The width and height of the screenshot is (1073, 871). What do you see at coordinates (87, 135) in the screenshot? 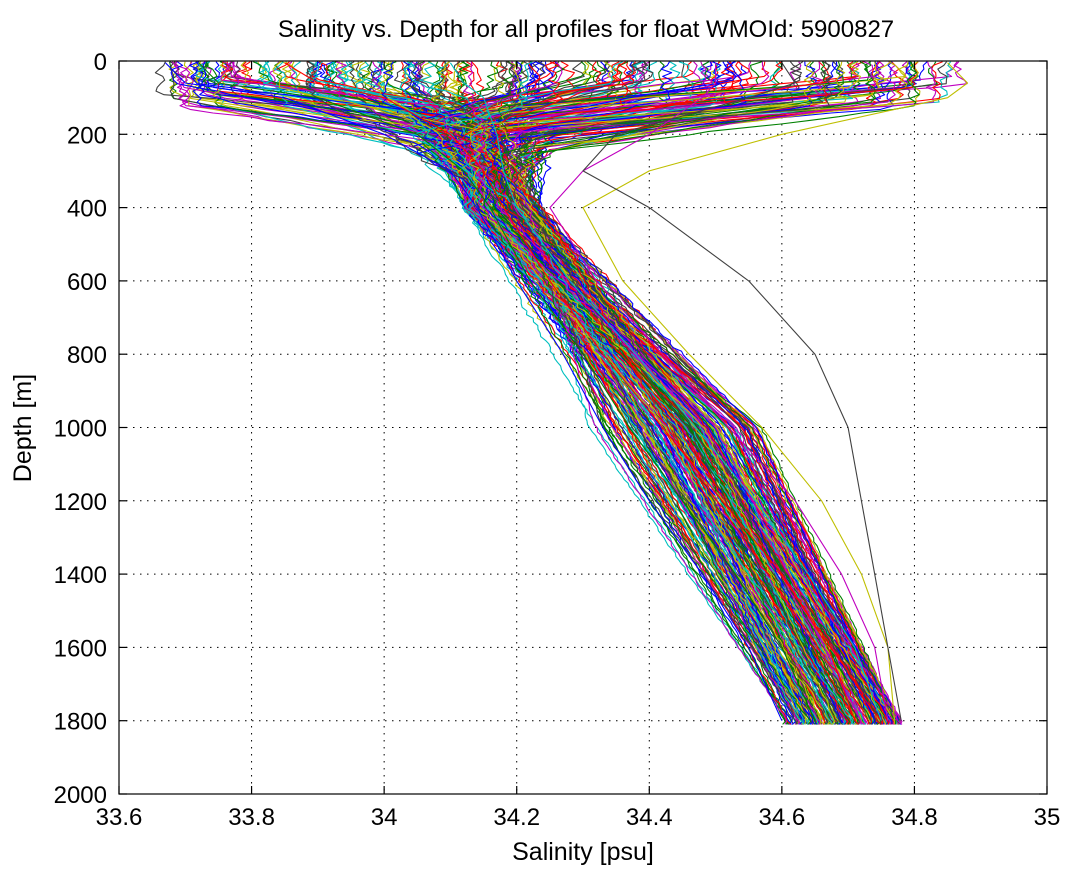
I see `y-tick-label: 200` at bounding box center [87, 135].